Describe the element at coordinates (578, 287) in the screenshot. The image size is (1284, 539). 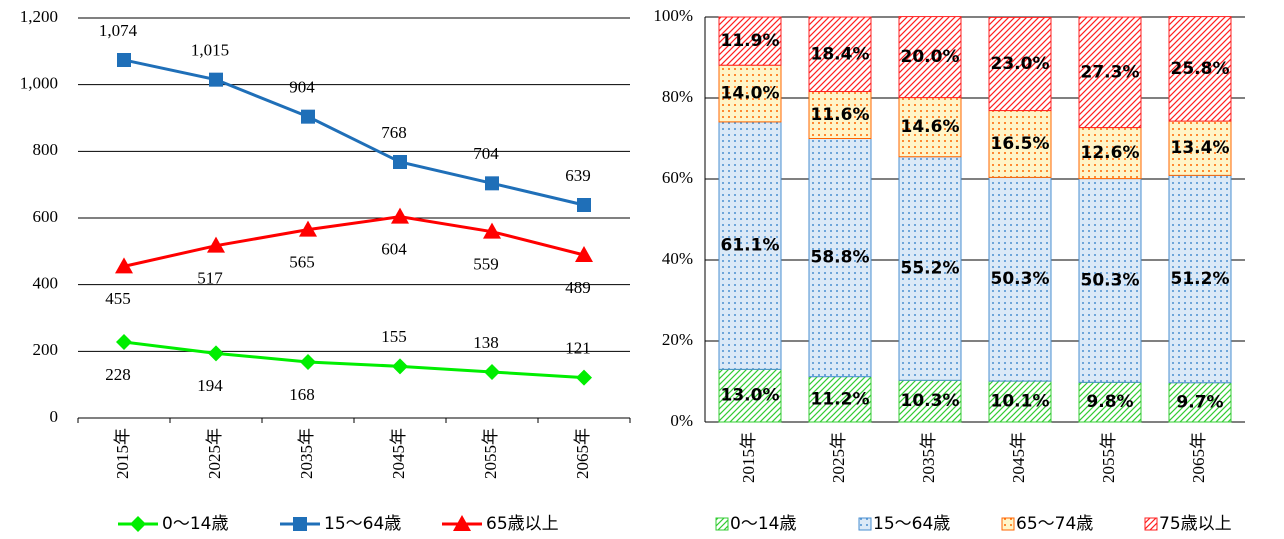
I see `data-label: 489` at that location.